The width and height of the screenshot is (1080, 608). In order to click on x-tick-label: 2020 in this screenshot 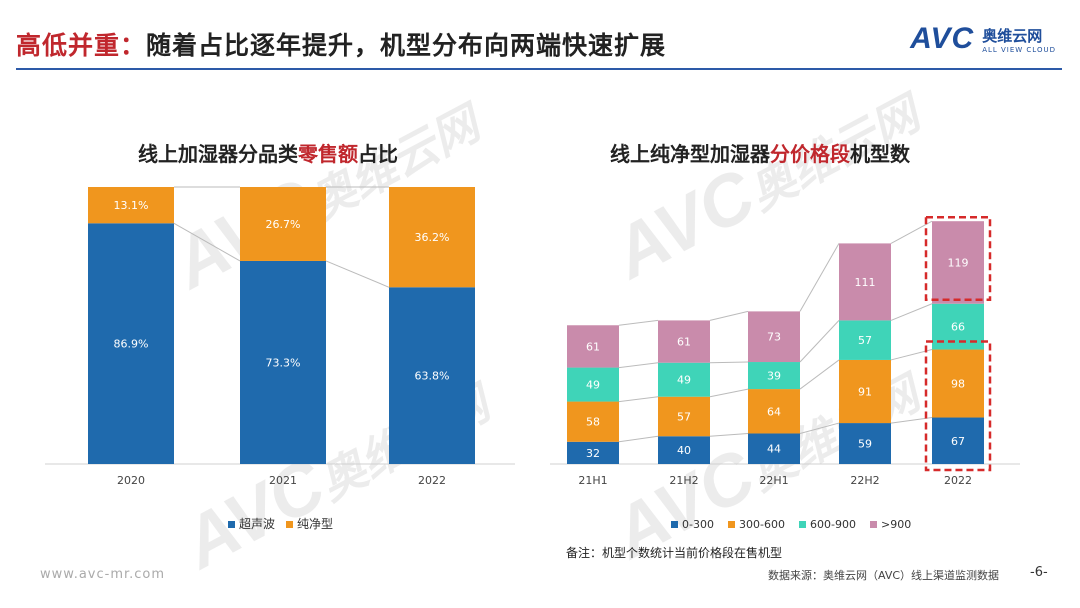, I will do `click(131, 480)`.